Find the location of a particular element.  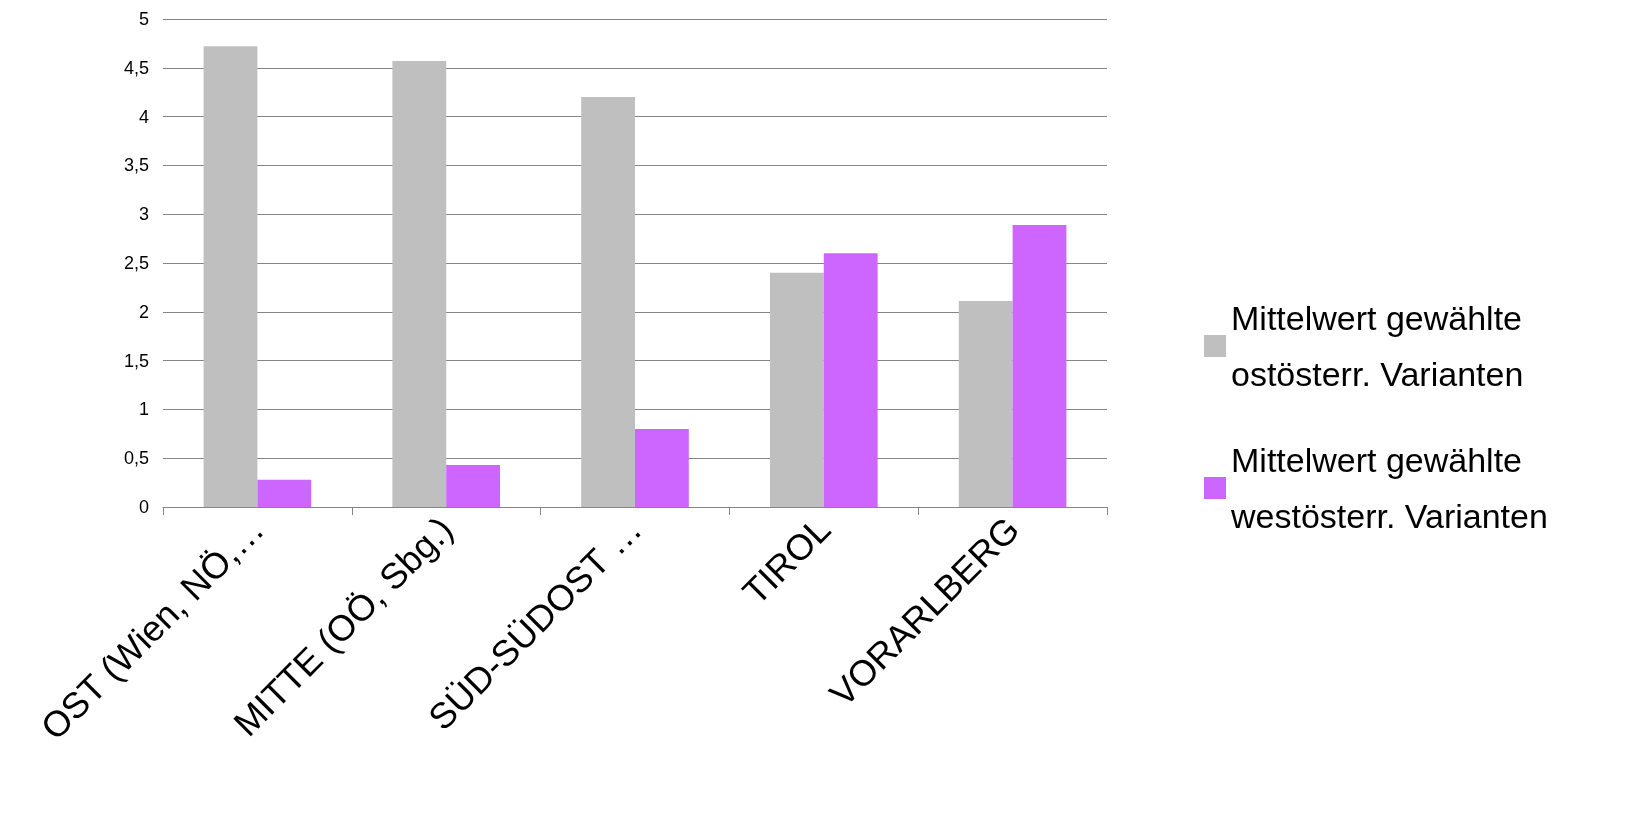

y-tick-label: 1,5 is located at coordinates (136, 360).